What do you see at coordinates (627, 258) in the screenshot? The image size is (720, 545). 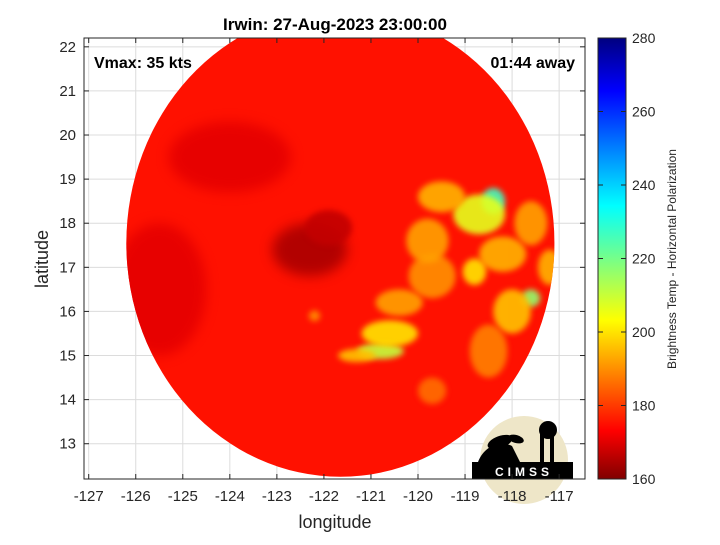 I see `colorbar-ticks: 160 180 200 220 240 260 280` at bounding box center [627, 258].